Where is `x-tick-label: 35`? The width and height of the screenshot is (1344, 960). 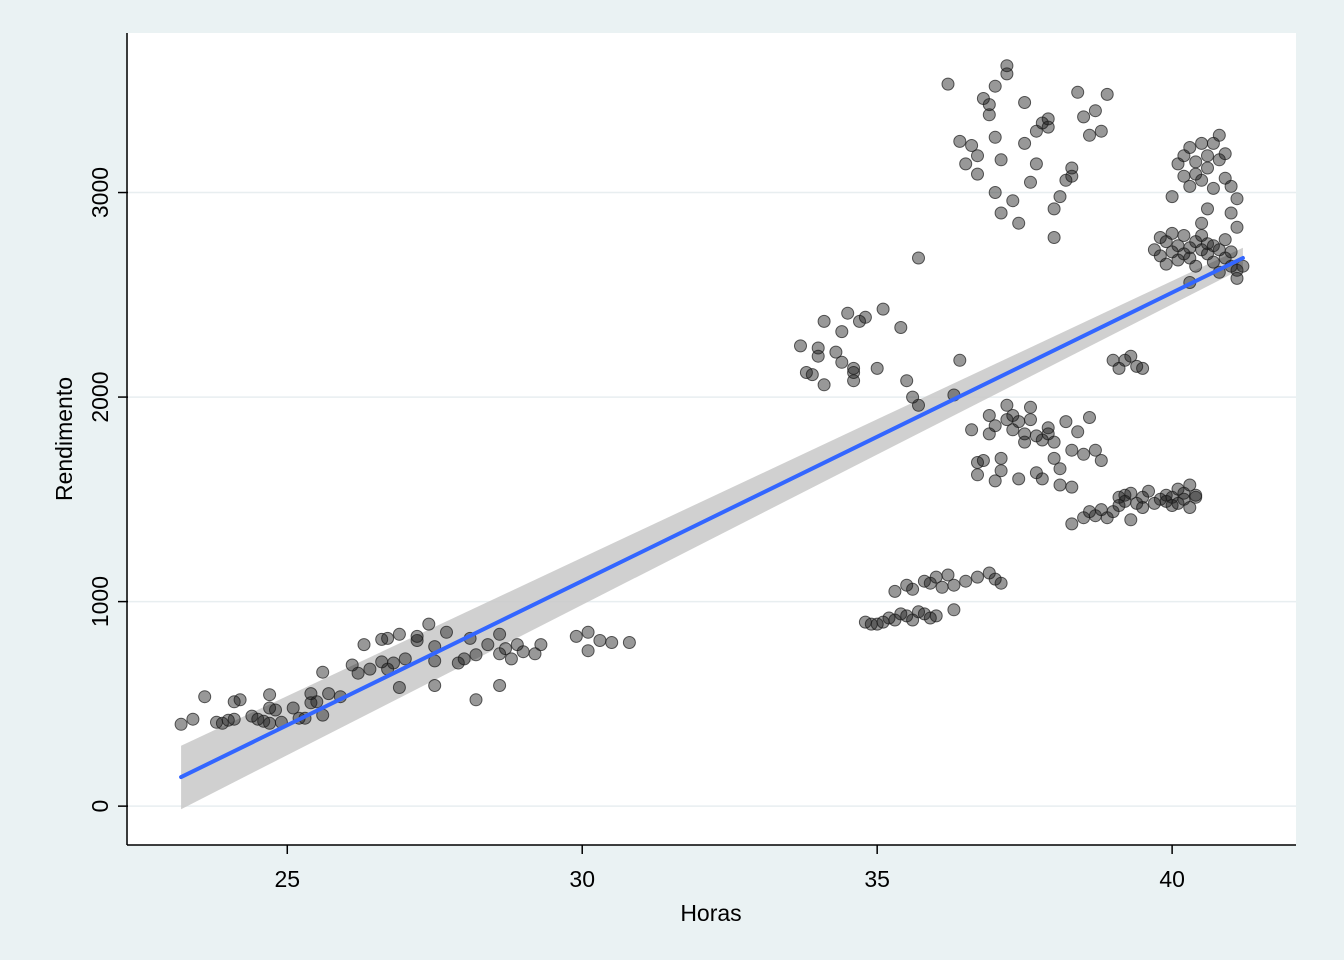
x-tick-label: 35 is located at coordinates (877, 879).